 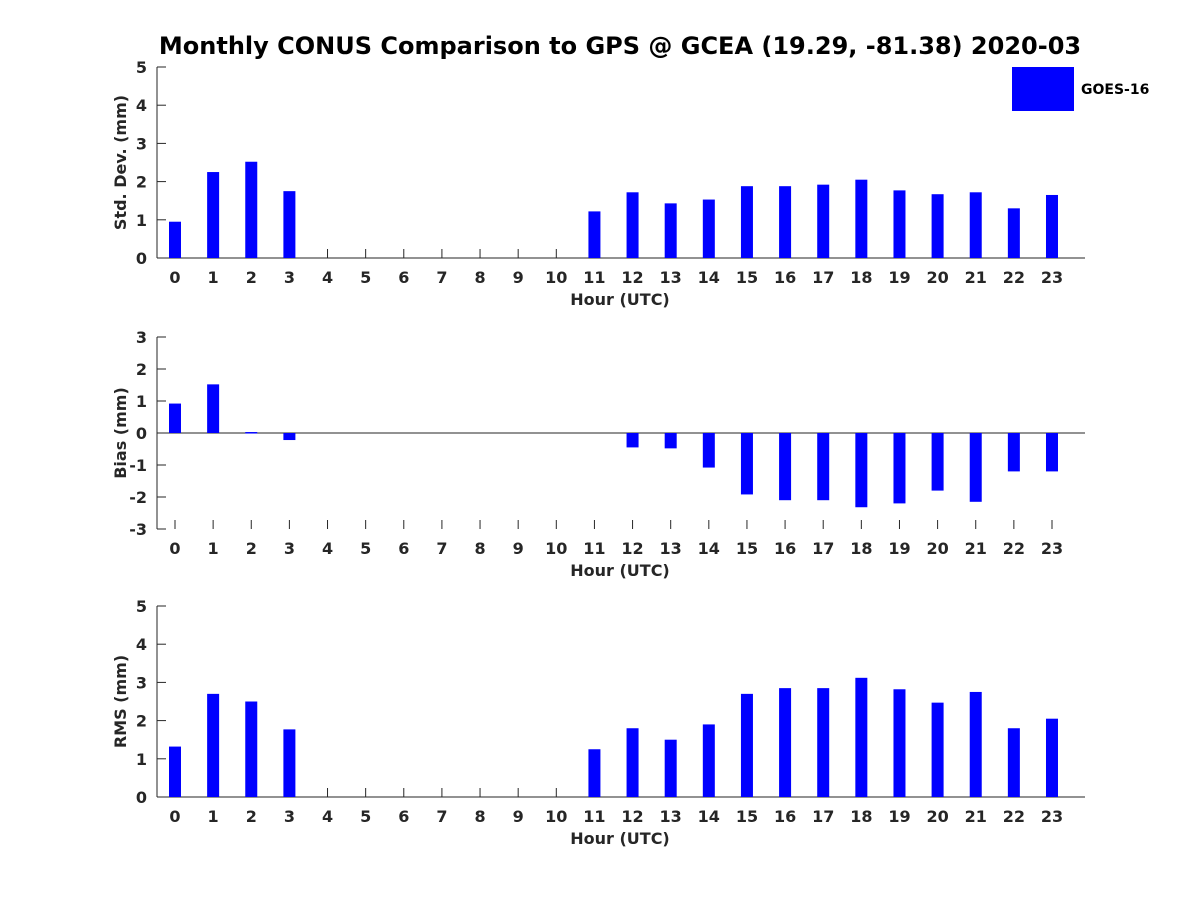 I want to click on y-tick-label: 4, so click(x=141, y=644).